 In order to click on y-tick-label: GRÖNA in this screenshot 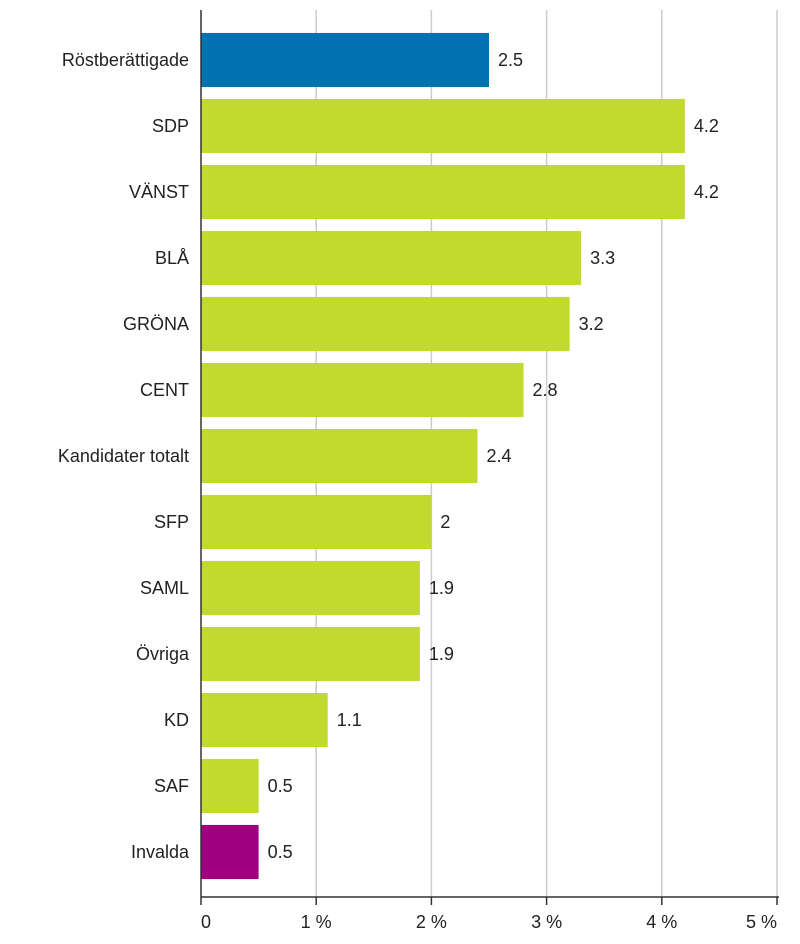, I will do `click(156, 324)`.